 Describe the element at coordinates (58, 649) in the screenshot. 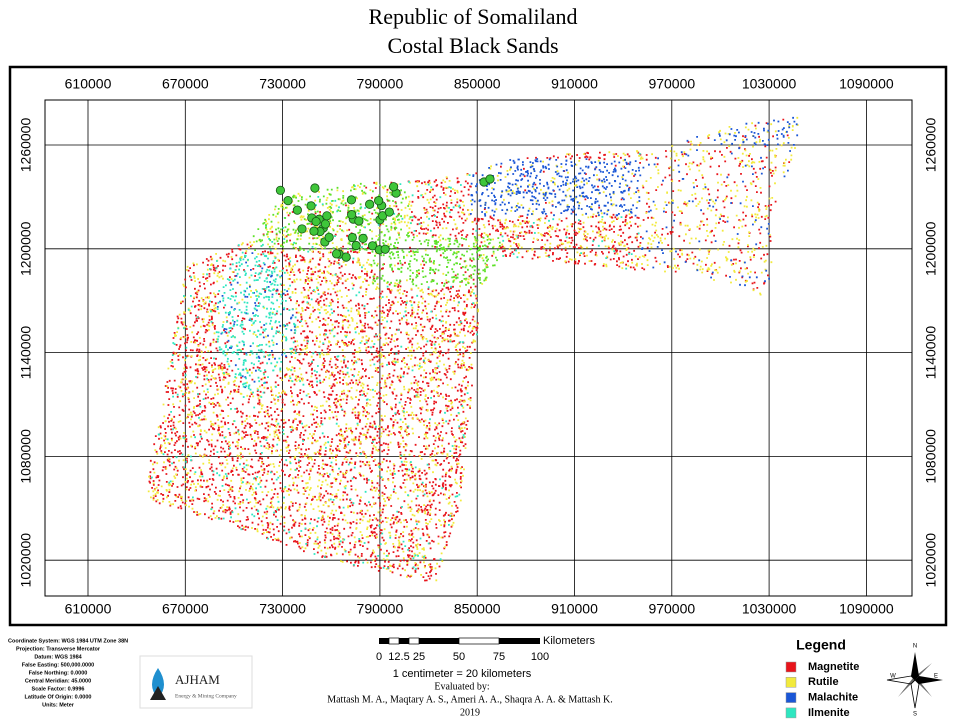

I see `coordinate-line: Projection: Transverse Mercator` at that location.